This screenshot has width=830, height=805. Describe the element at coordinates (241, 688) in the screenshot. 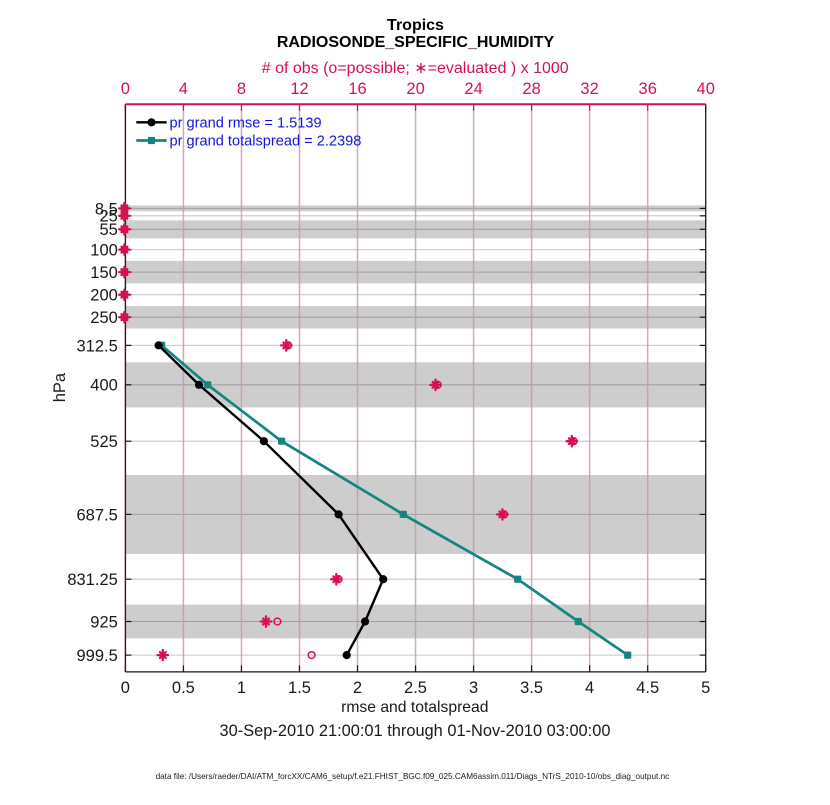

I see `svg-text: 1` at that location.